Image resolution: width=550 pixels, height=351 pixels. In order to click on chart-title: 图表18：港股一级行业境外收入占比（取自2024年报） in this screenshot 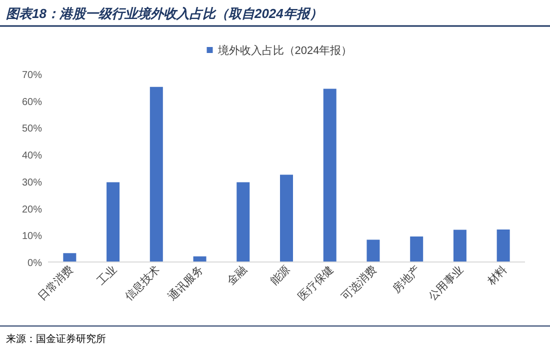, I will do `click(164, 13)`.